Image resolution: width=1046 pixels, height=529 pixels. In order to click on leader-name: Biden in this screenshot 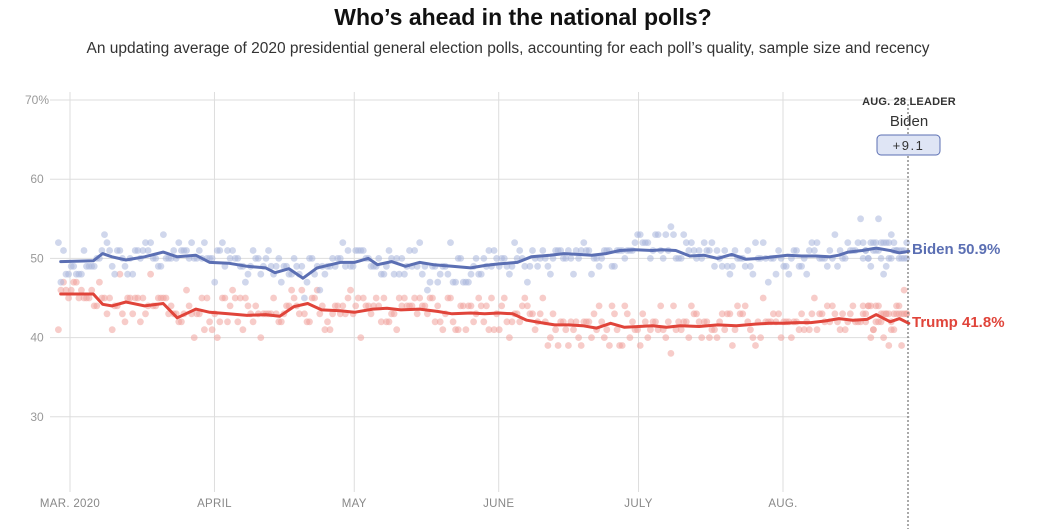, I will do `click(909, 121)`.